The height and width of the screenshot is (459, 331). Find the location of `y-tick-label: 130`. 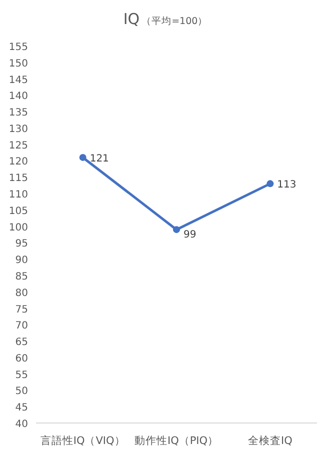

y-tick-label: 130 is located at coordinates (18, 129).